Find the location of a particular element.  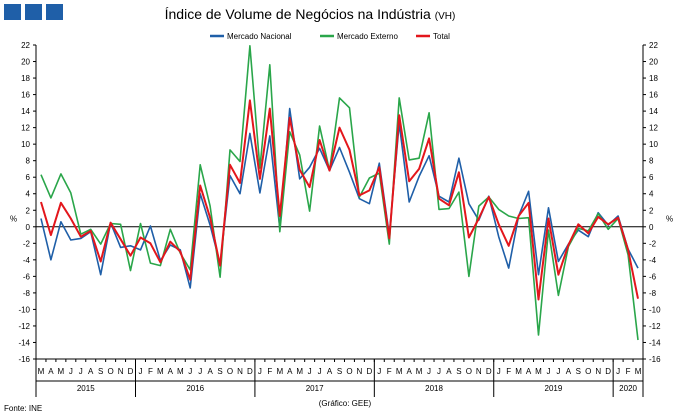

y-tick-label-right: 8 is located at coordinates (651, 161).